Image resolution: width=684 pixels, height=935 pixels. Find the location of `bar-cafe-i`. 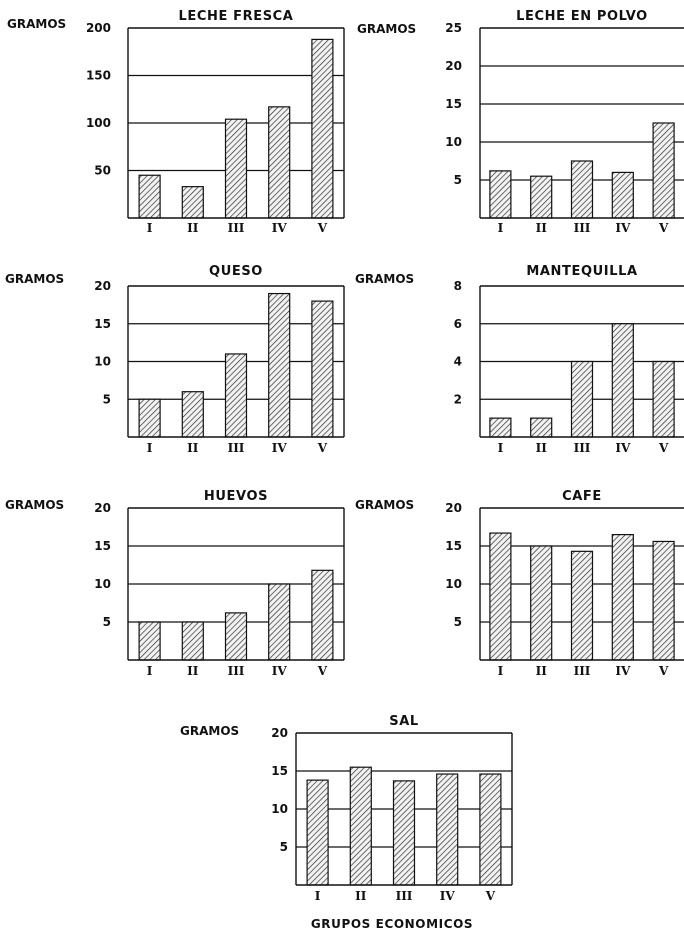

bar-cafe-i is located at coordinates (500, 596).